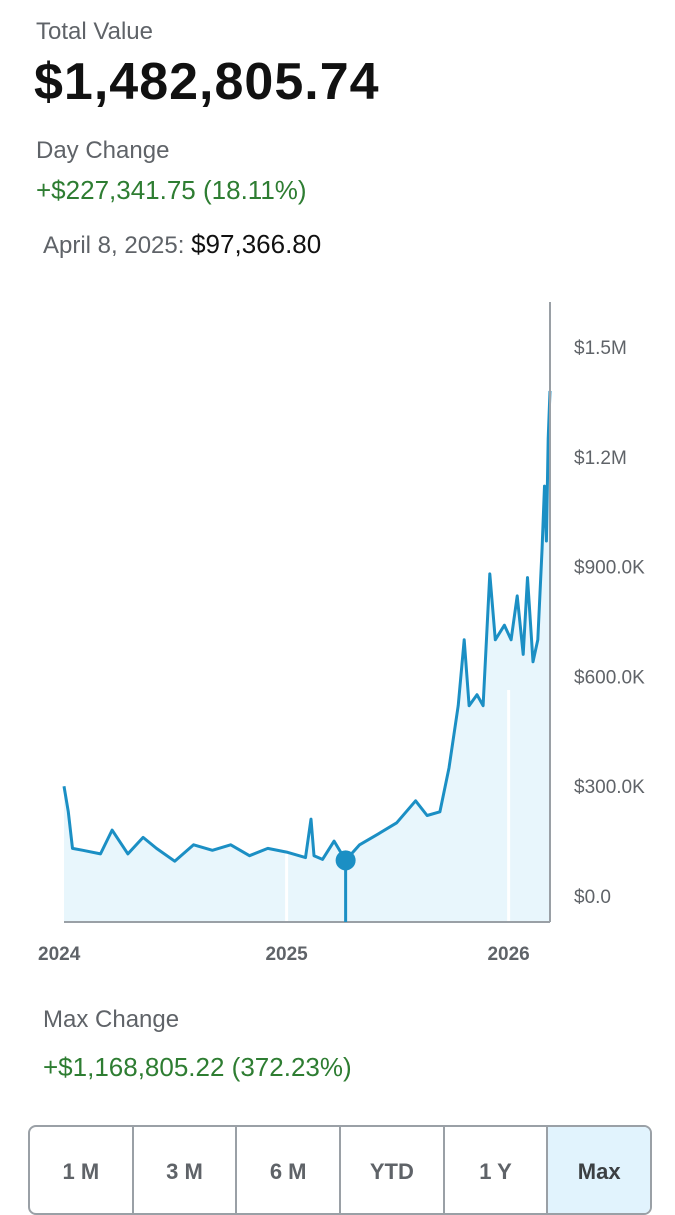 Image resolution: width=675 pixels, height=1215 pixels. What do you see at coordinates (600, 458) in the screenshot?
I see `y-tick-label: $1.2M` at bounding box center [600, 458].